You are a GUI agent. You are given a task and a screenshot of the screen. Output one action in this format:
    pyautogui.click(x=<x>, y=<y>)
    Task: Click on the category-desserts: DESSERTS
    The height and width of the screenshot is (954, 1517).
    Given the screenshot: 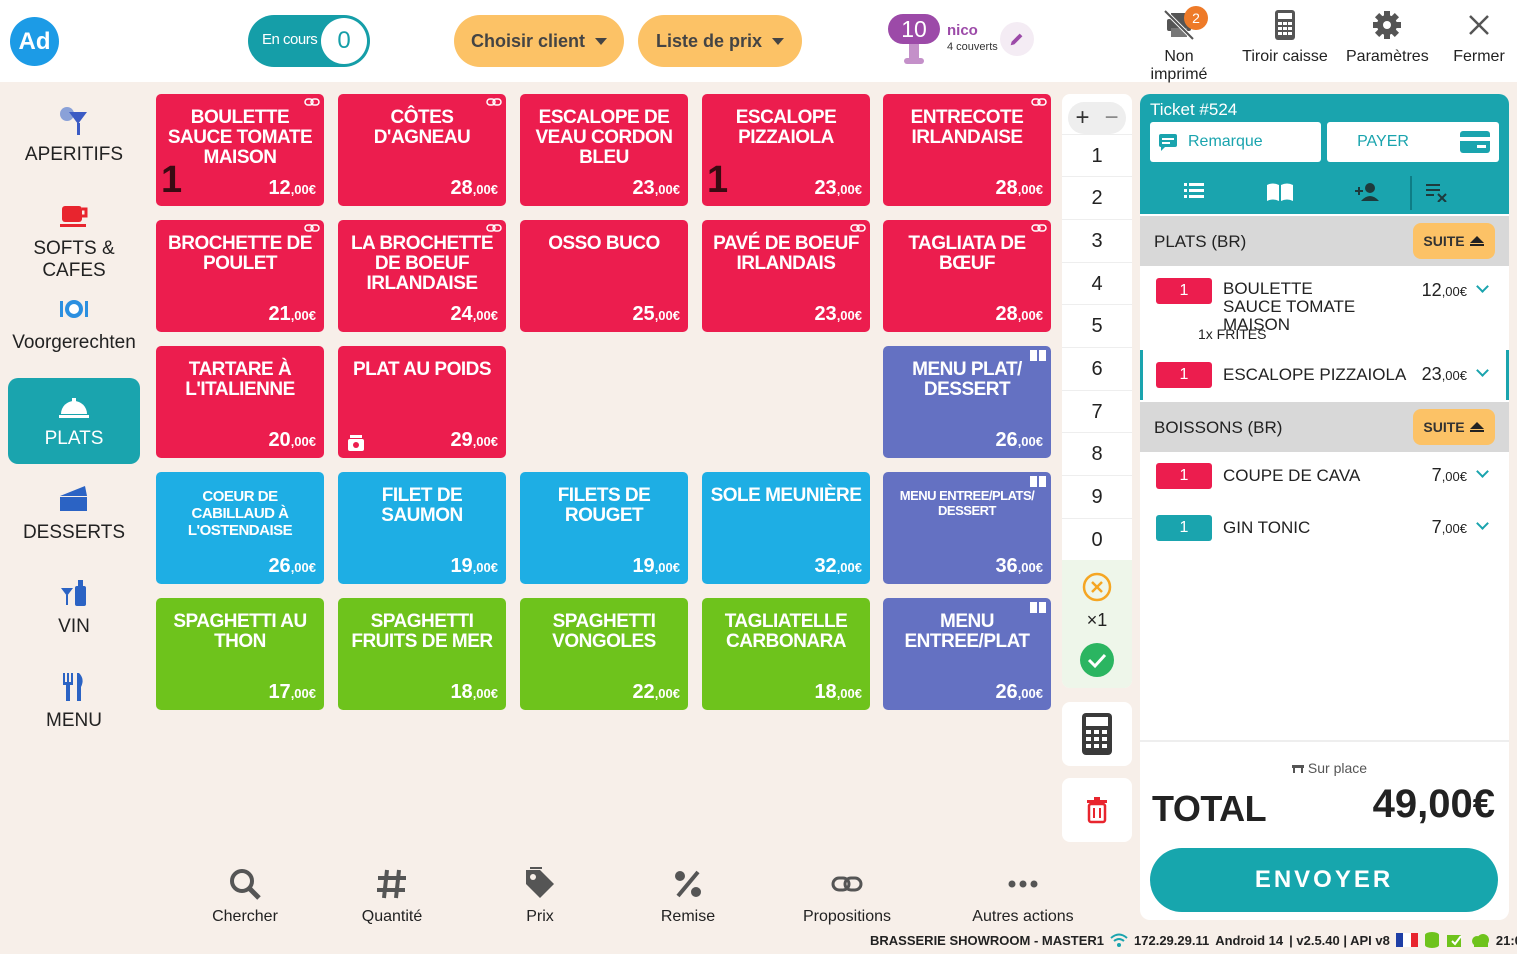 What is the action you would take?
    pyautogui.click(x=74, y=525)
    